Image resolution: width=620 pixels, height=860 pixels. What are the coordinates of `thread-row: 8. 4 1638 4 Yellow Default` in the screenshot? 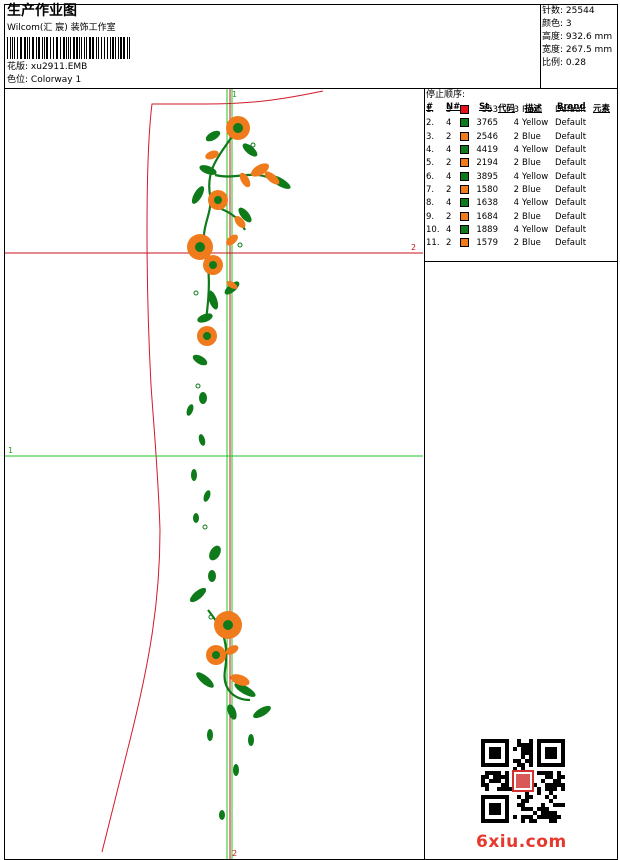 It's located at (510, 203).